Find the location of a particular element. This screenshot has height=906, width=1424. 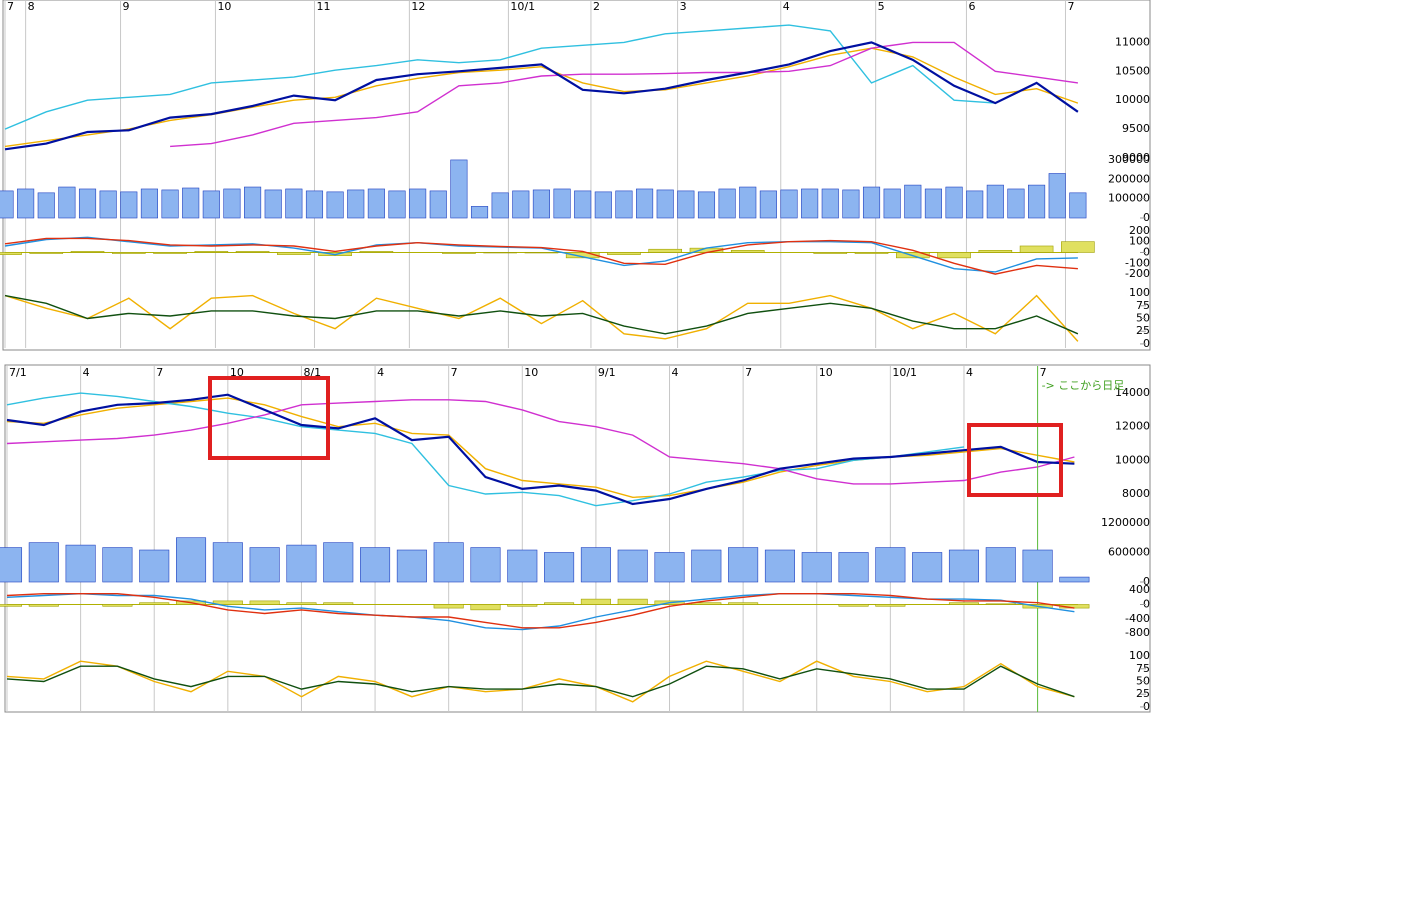

y-tick-label: 9500 is located at coordinates (1136, 128).